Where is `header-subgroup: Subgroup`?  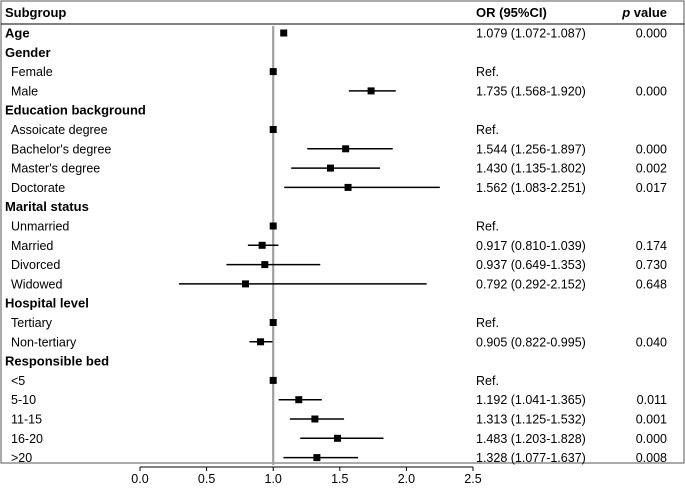
header-subgroup: Subgroup is located at coordinates (35, 12).